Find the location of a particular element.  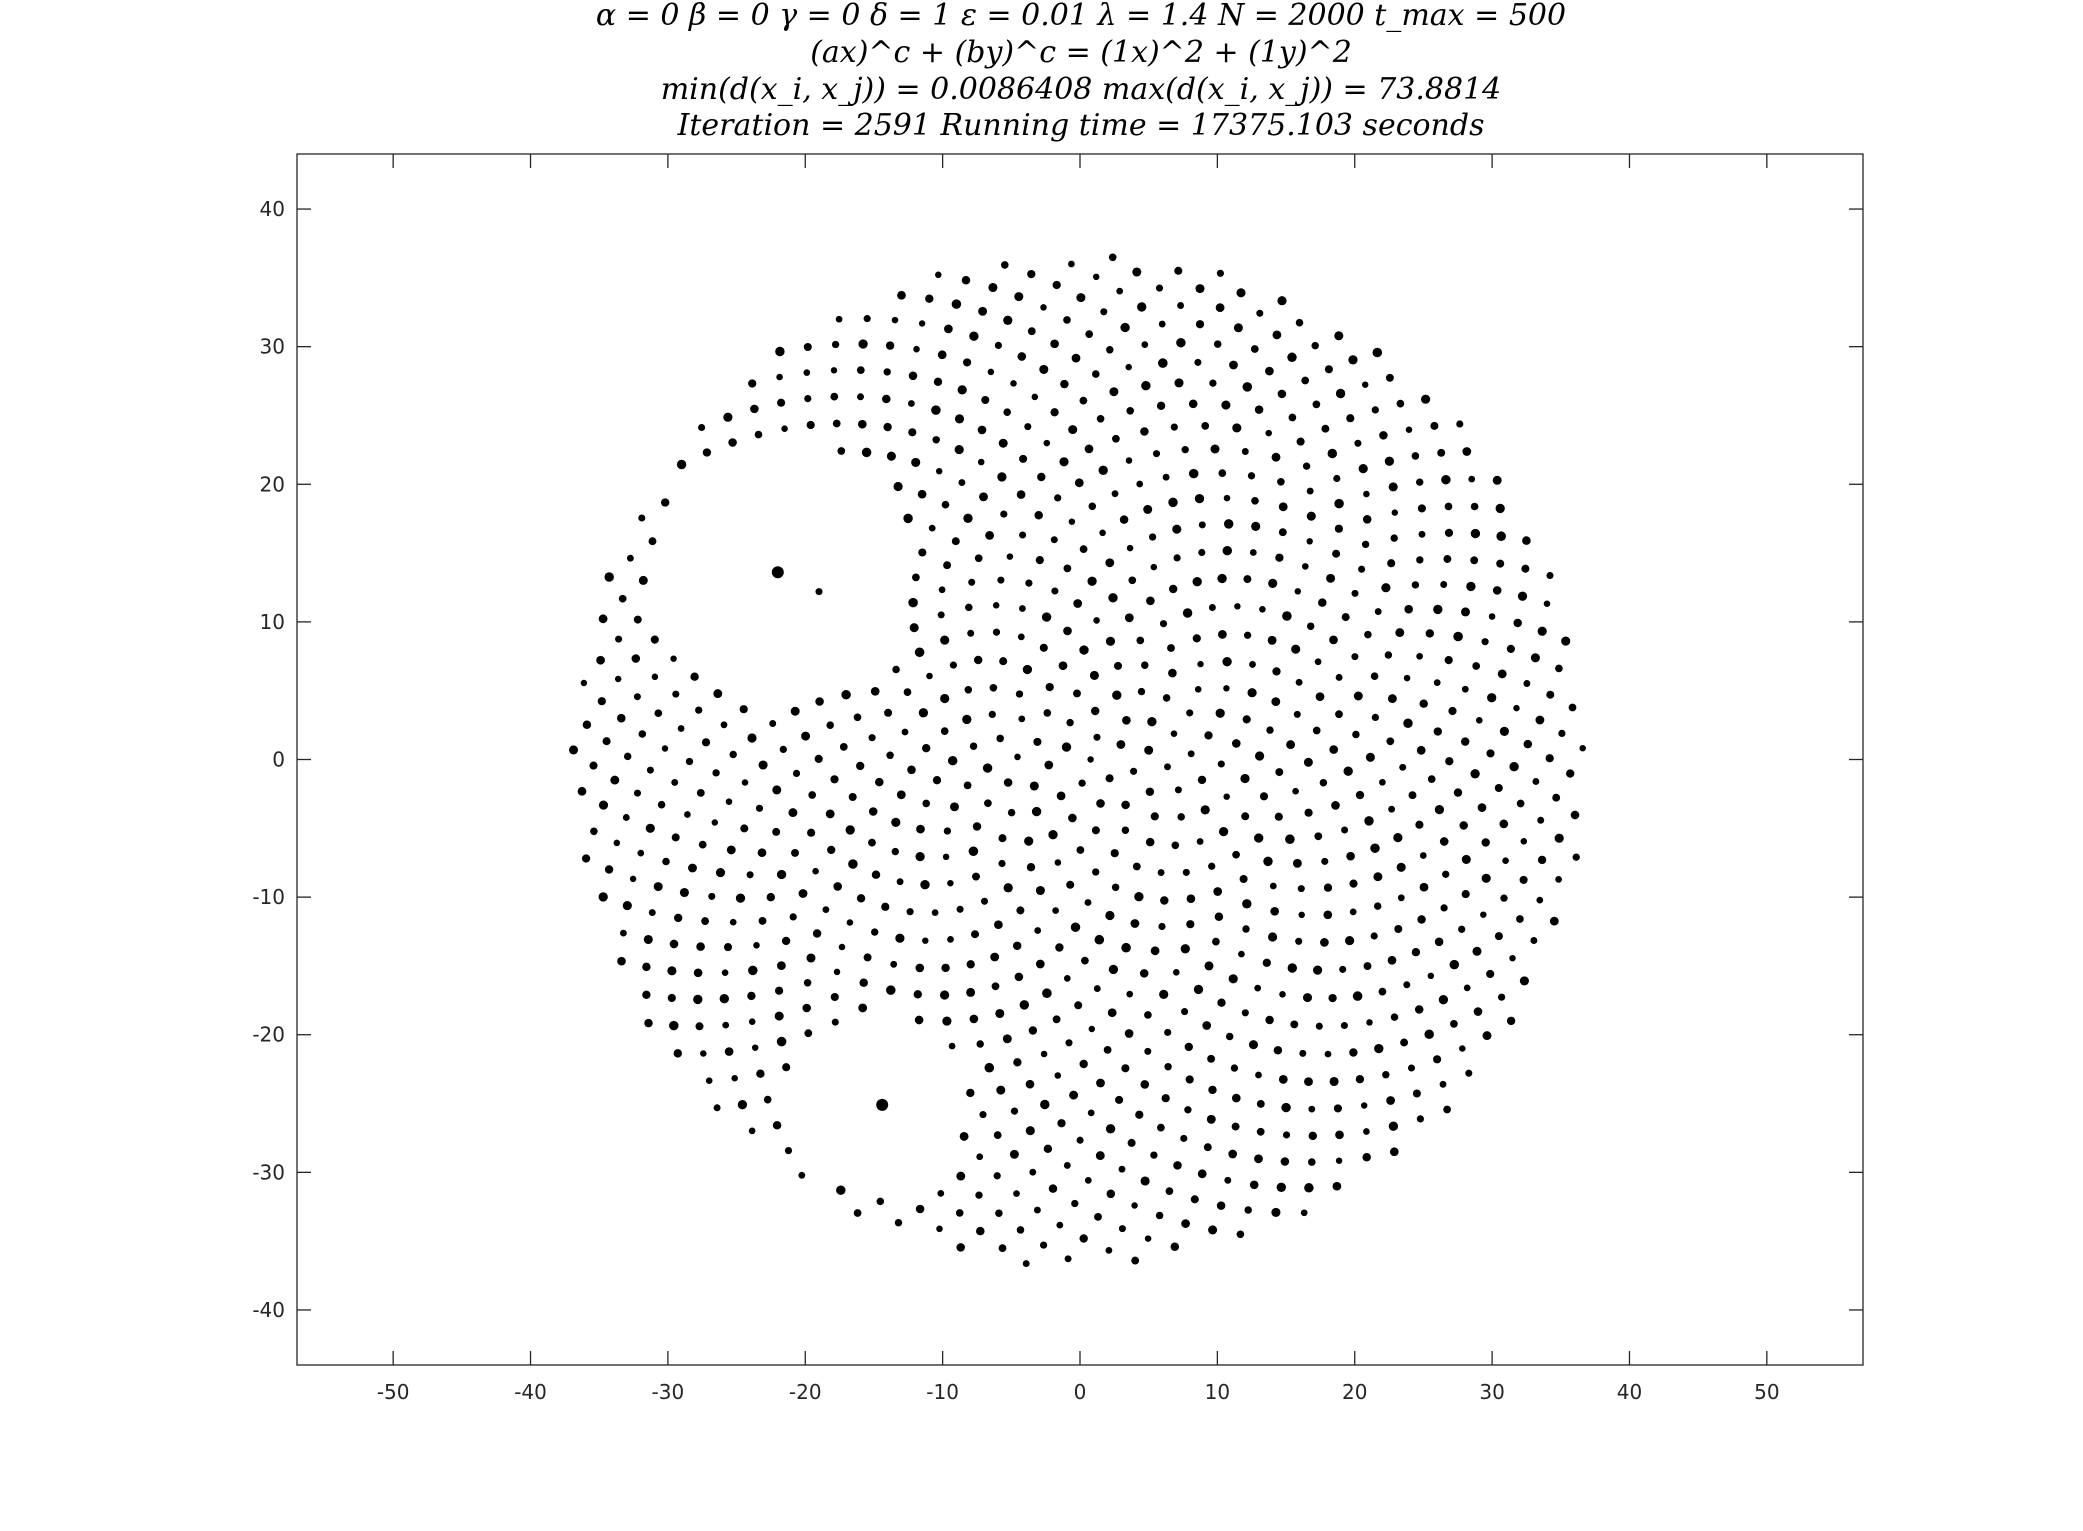

y-tick-label: 30 is located at coordinates (272, 347).